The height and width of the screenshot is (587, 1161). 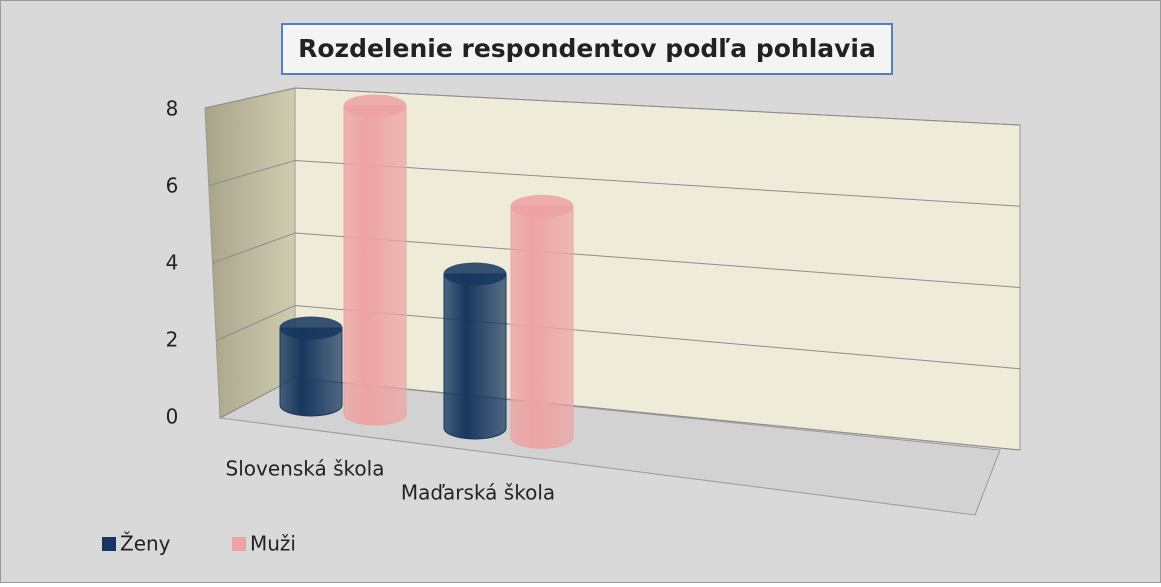 I want to click on title-box, so click(x=587, y=49).